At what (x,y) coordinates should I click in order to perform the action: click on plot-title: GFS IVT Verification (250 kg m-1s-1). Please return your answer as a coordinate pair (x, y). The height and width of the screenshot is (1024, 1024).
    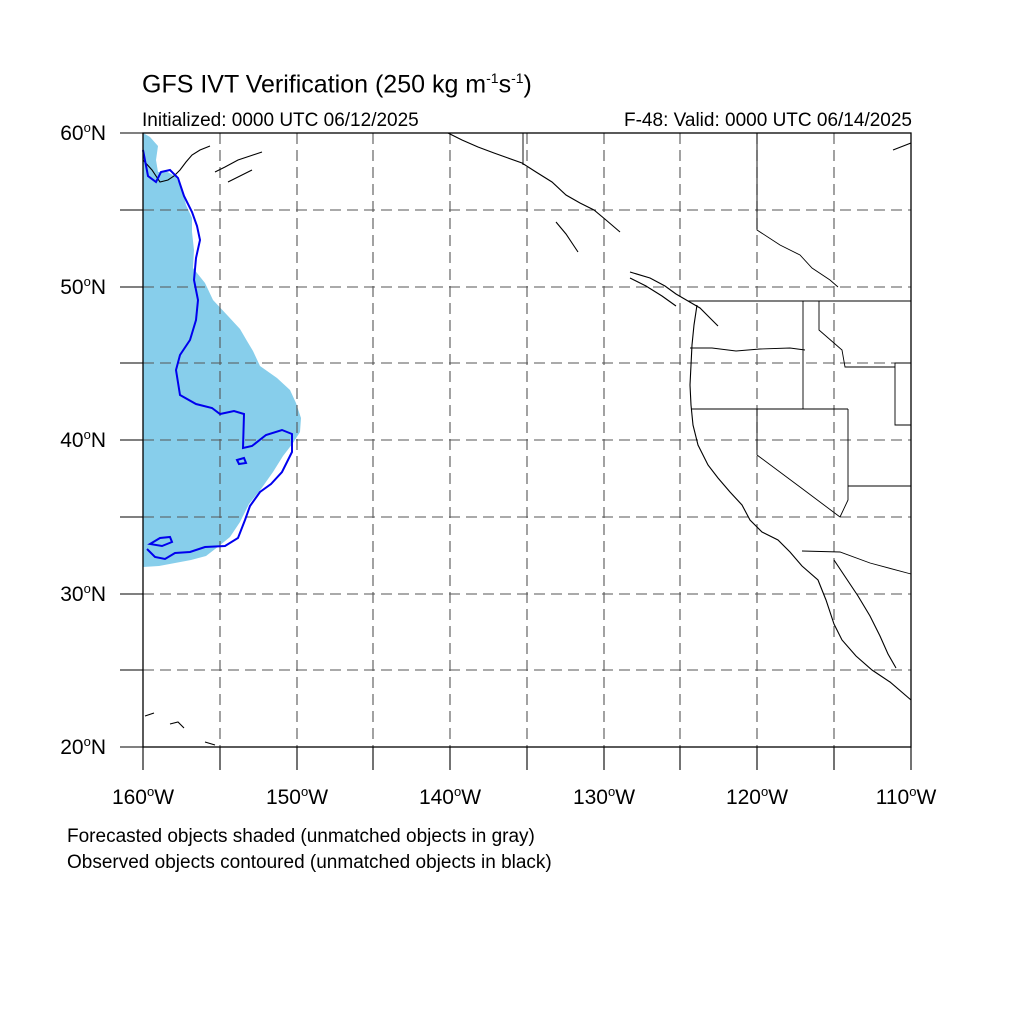
    Looking at the image, I should click on (337, 84).